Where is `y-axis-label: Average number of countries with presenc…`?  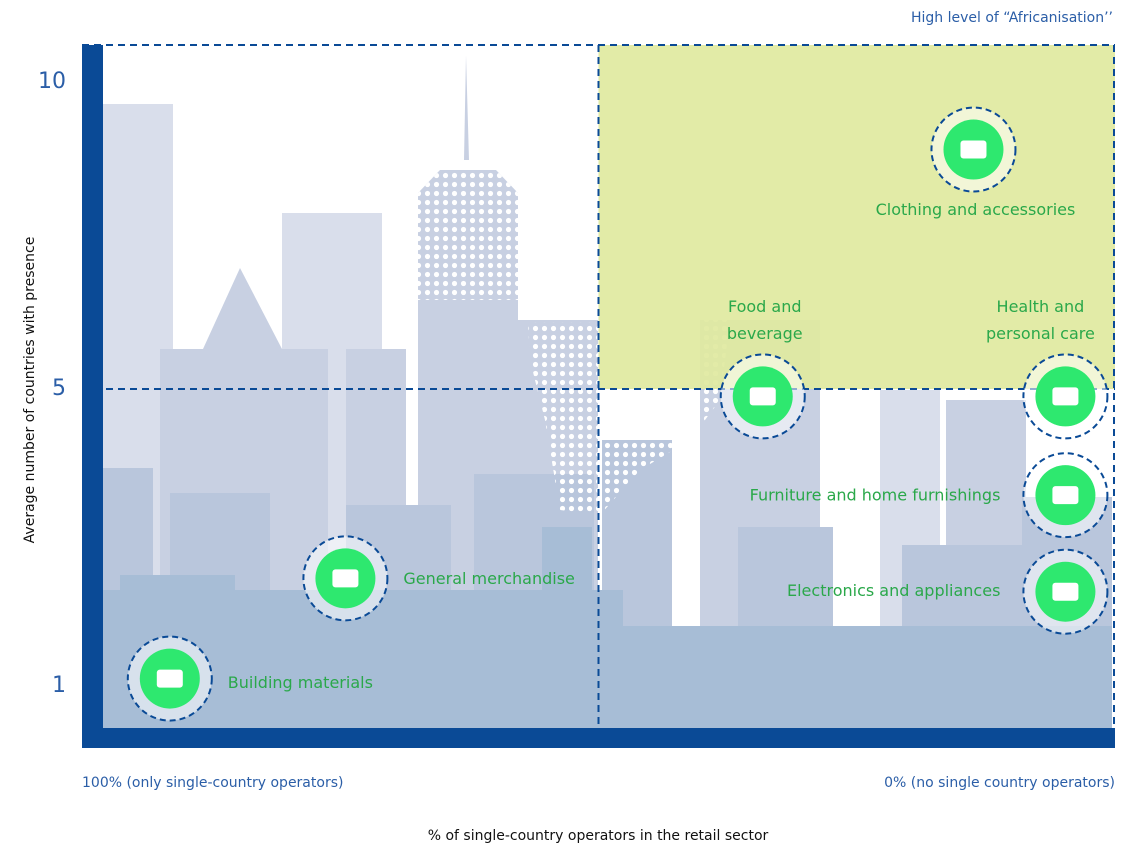 y-axis-label: Average number of countries with presenc… is located at coordinates (30, 390).